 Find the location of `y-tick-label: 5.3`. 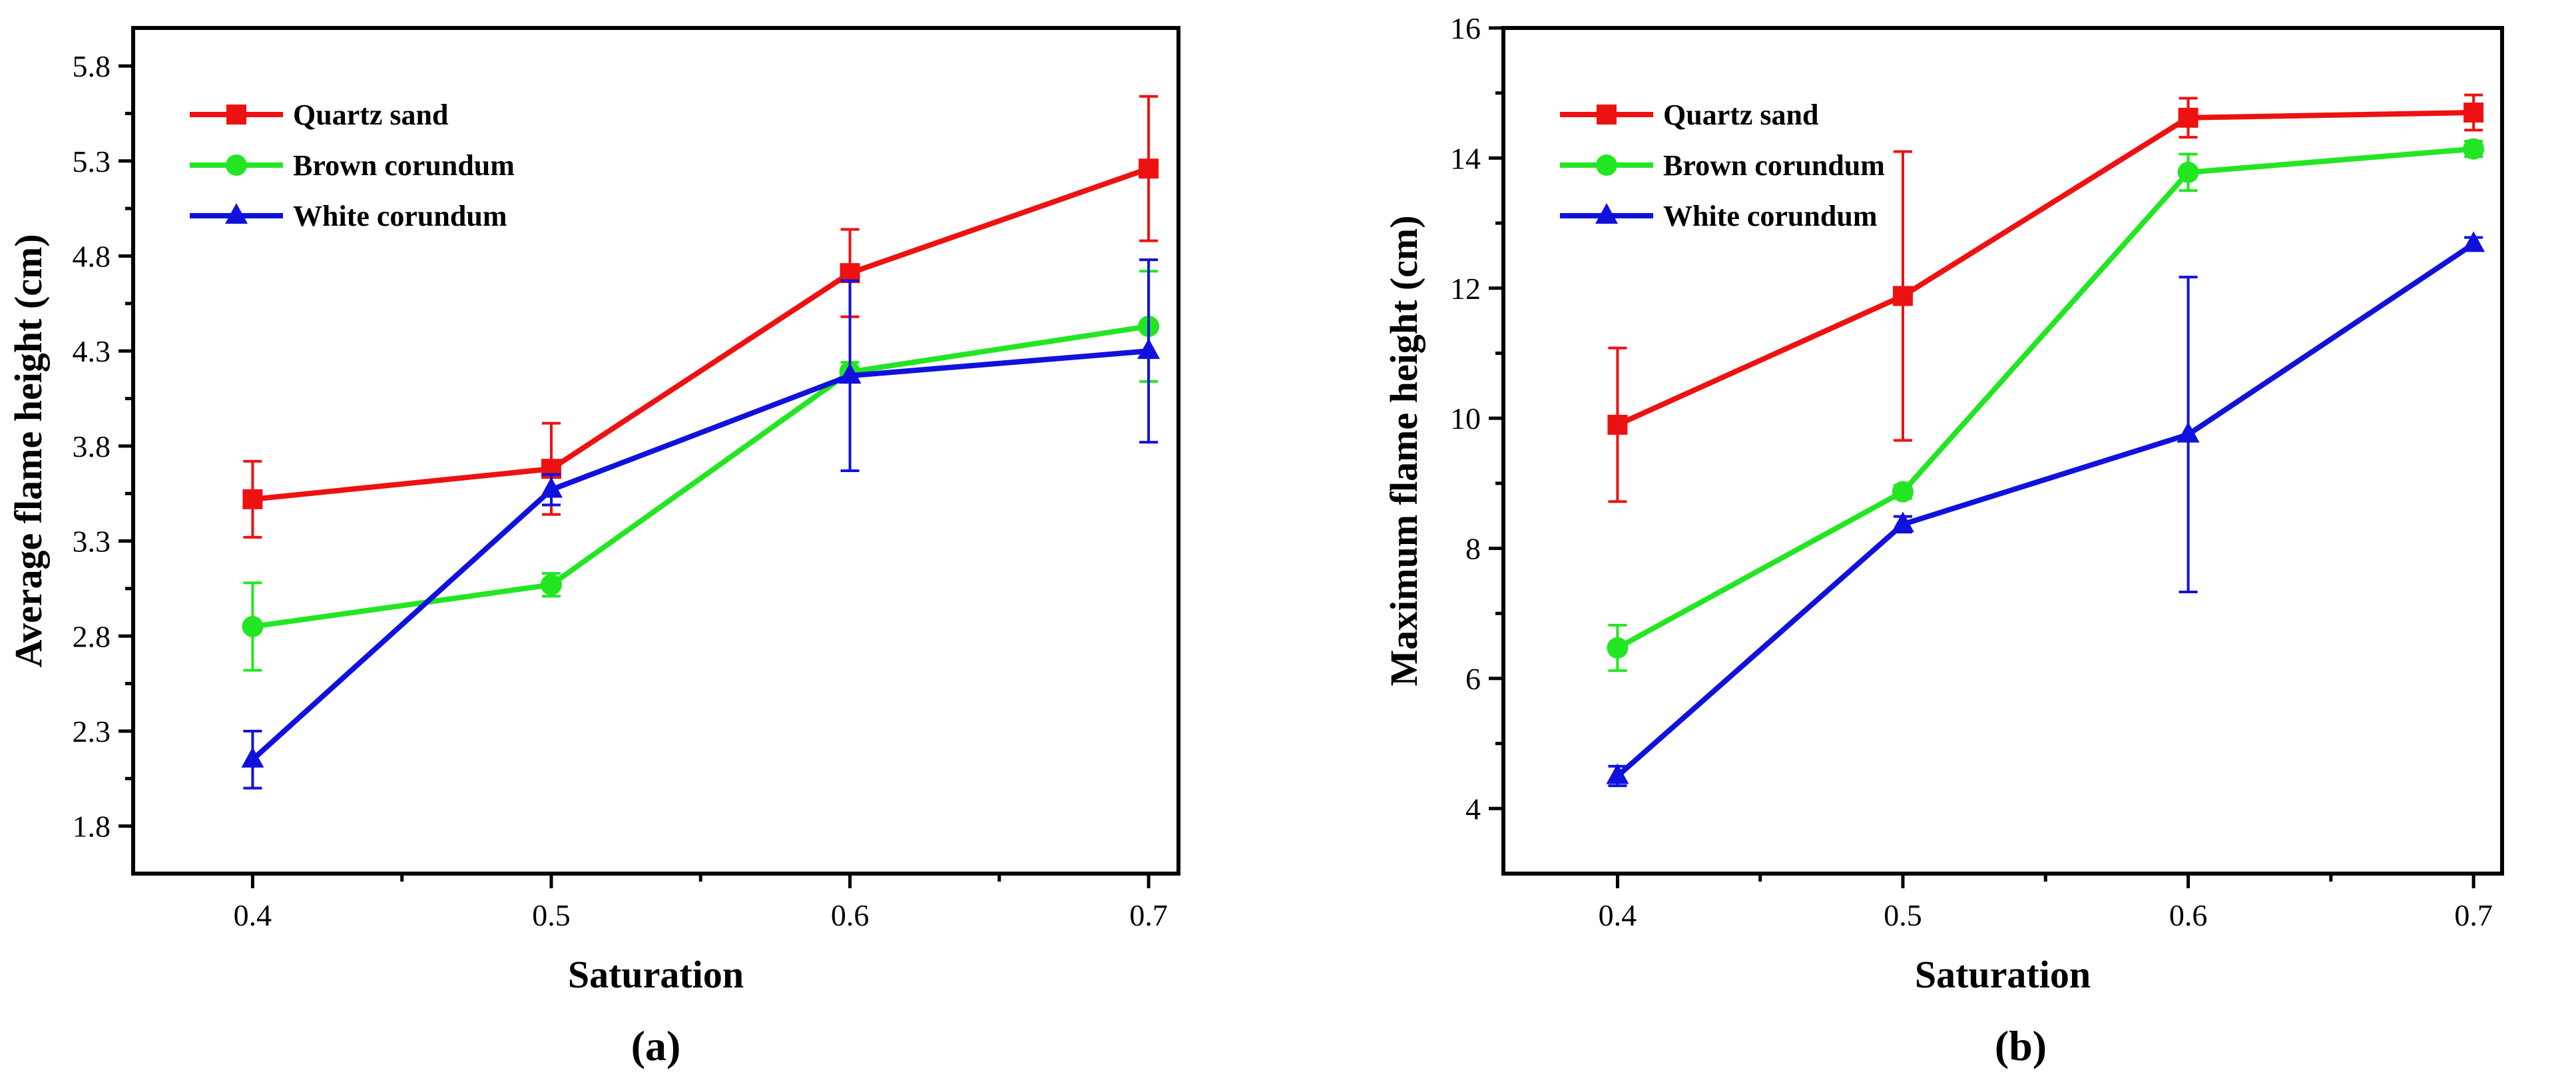

y-tick-label: 5.3 is located at coordinates (92, 161).